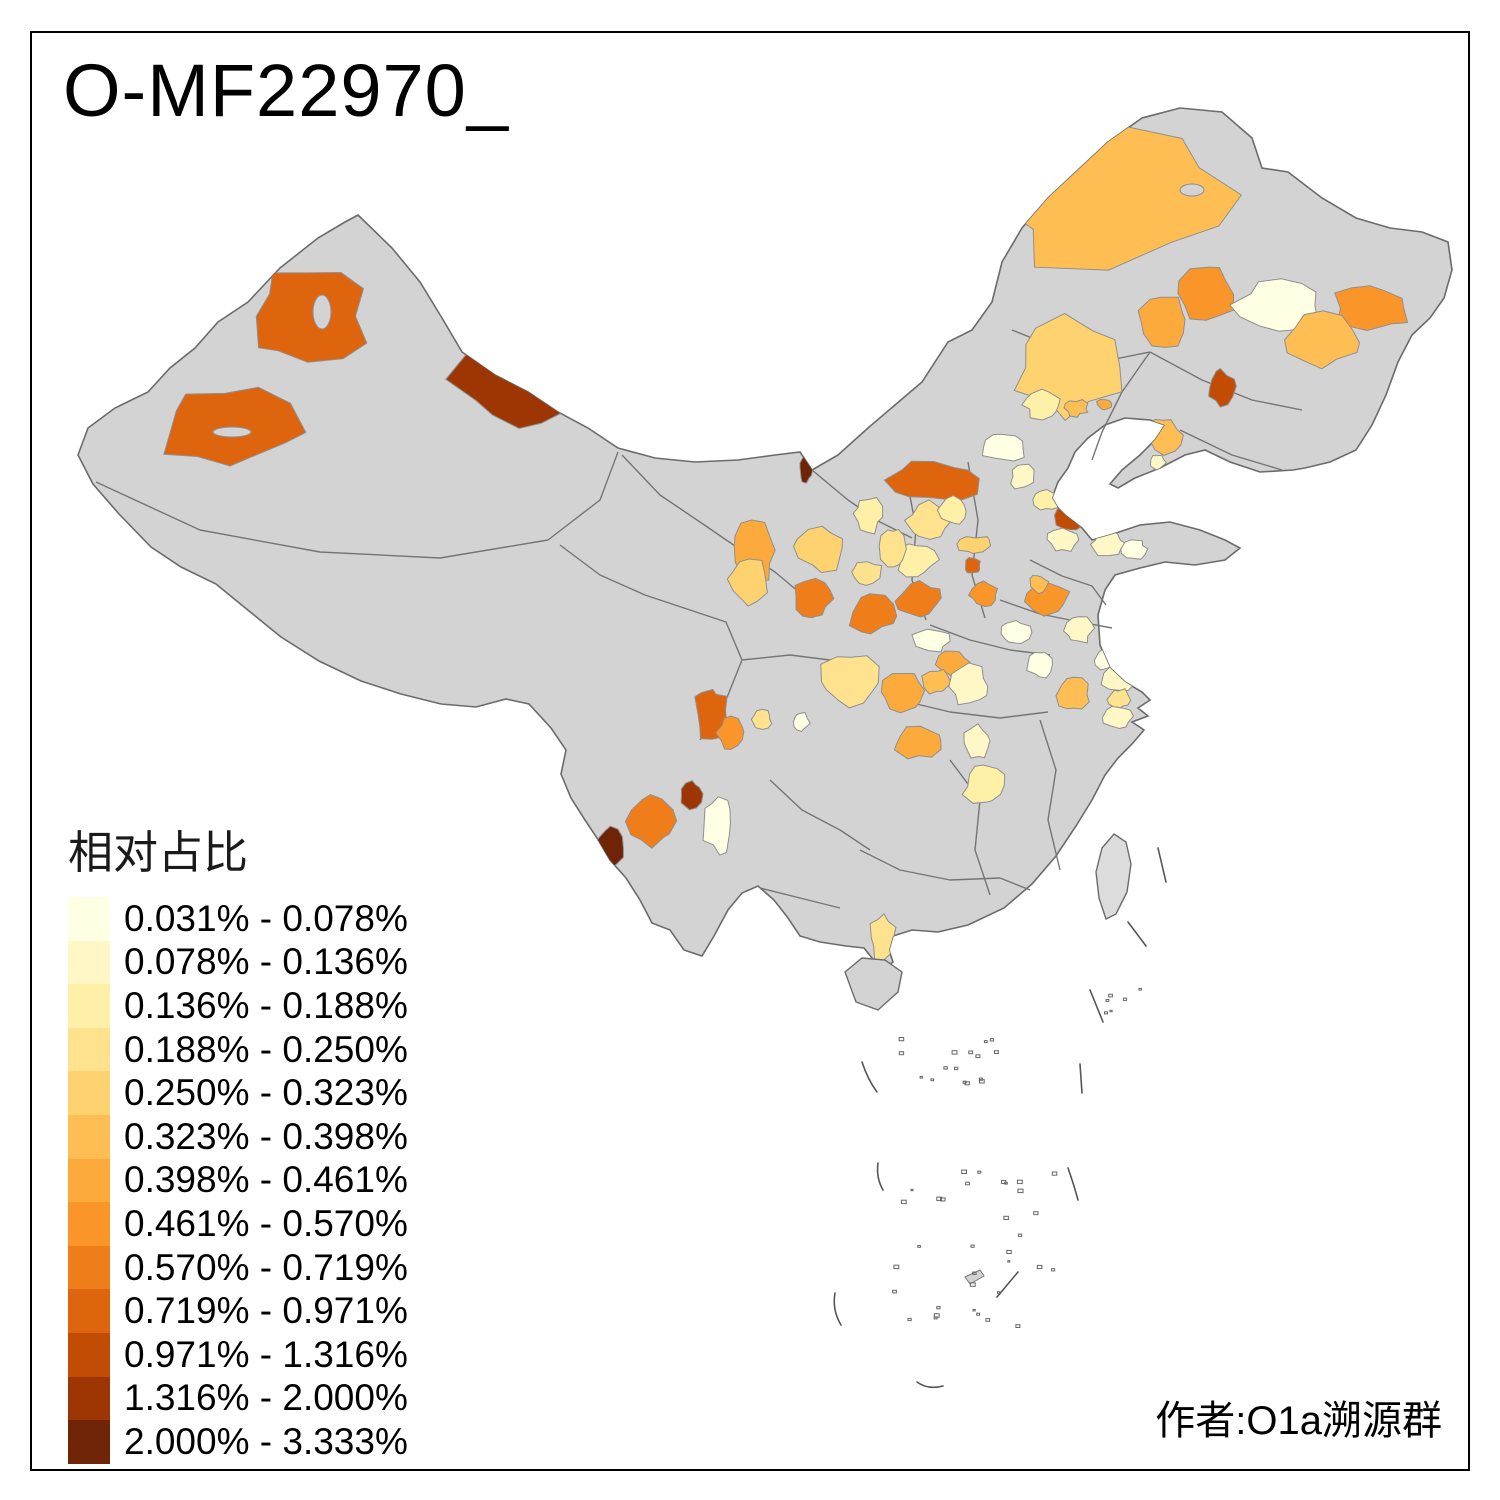 This screenshot has width=1500, height=1500. I want to click on map-enclaves, so click(708, 310).